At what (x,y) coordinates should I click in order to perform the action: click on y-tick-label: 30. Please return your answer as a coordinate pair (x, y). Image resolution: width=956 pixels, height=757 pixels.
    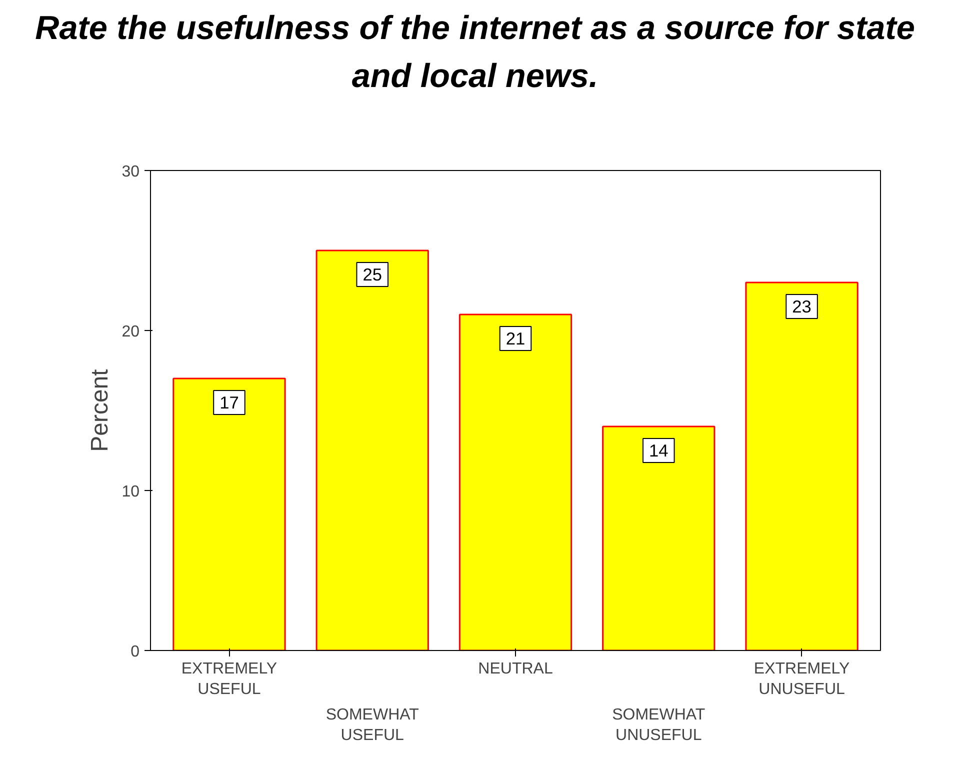
    Looking at the image, I should click on (131, 172).